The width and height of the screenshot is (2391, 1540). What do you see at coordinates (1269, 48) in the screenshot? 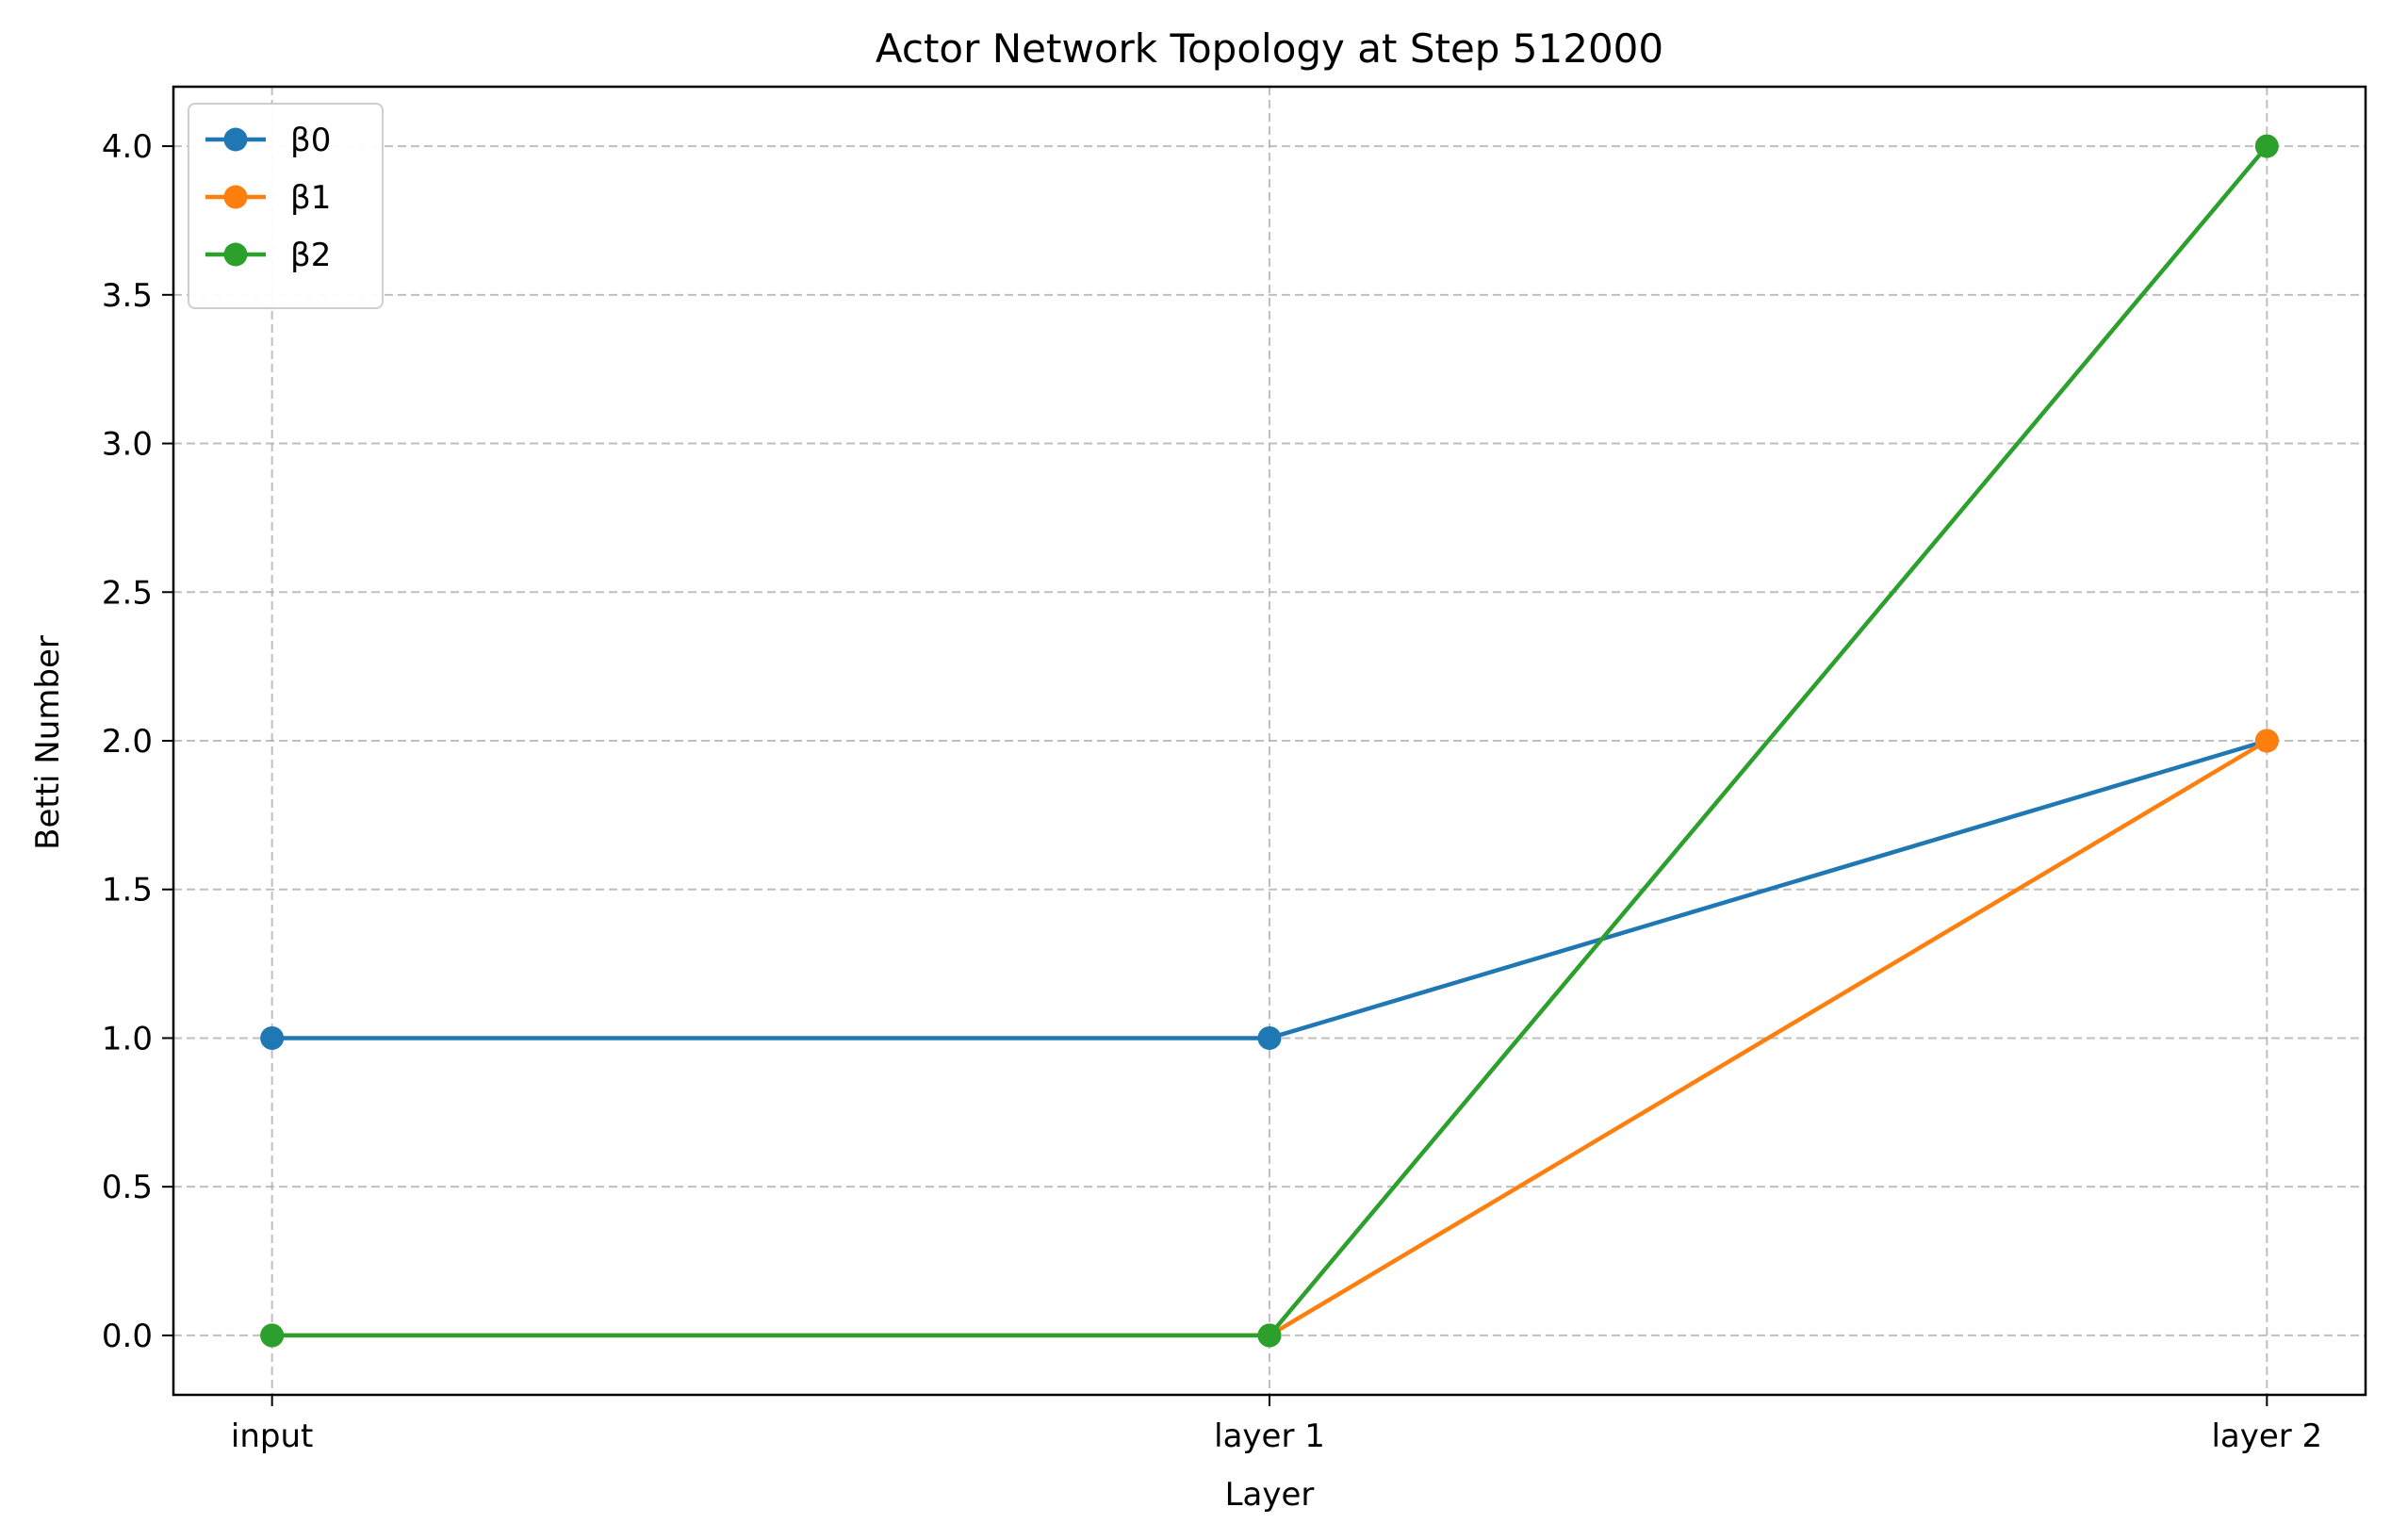
I see `chart-title: Actor Network Topology at Step 512000` at bounding box center [1269, 48].